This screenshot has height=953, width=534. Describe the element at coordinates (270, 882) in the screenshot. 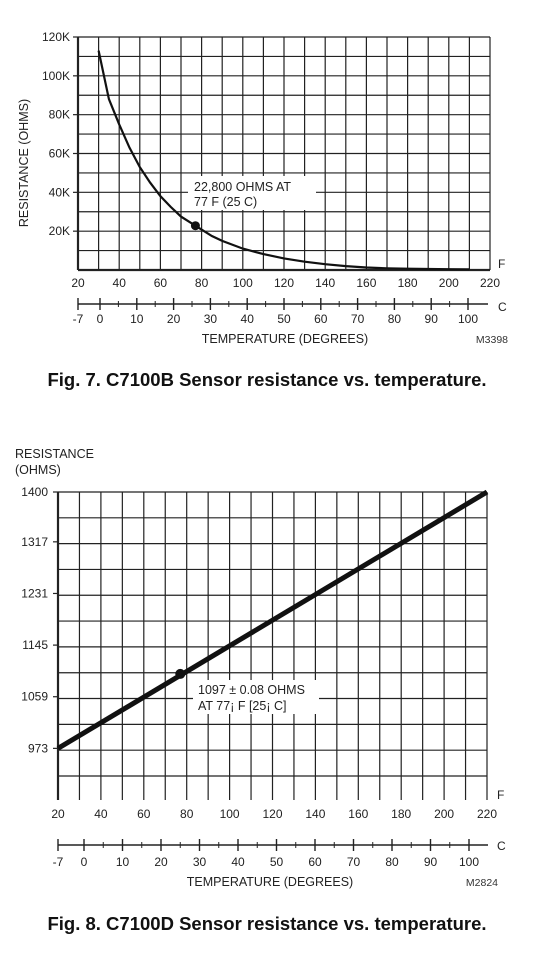

I see `chart-2-x-axis-title: TEMPERATURE (DEGREES)` at that location.